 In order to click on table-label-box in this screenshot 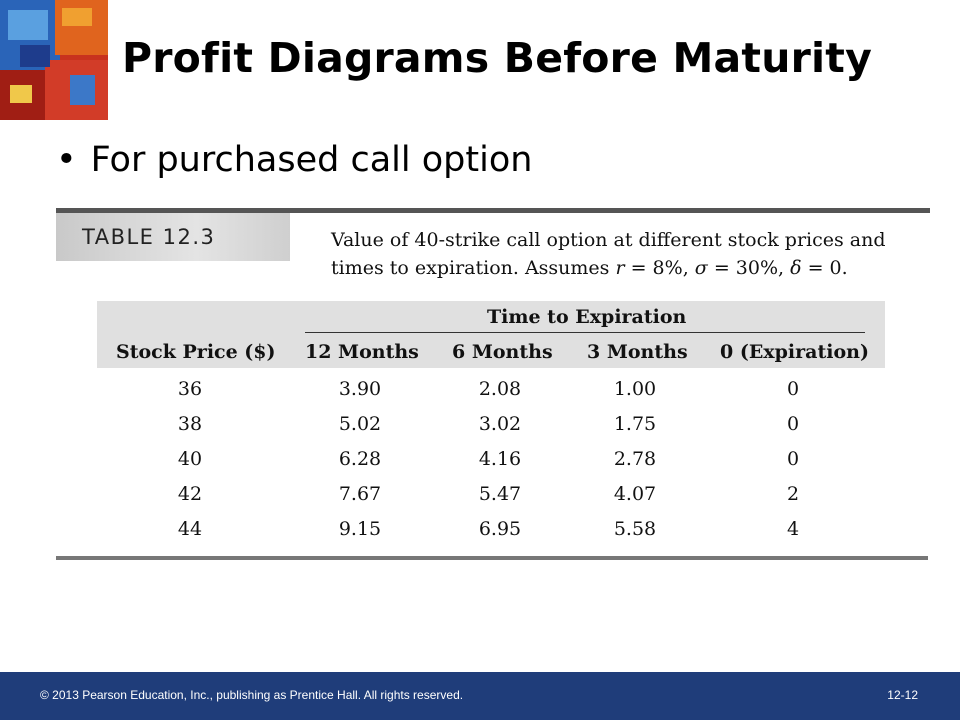, I will do `click(173, 237)`.